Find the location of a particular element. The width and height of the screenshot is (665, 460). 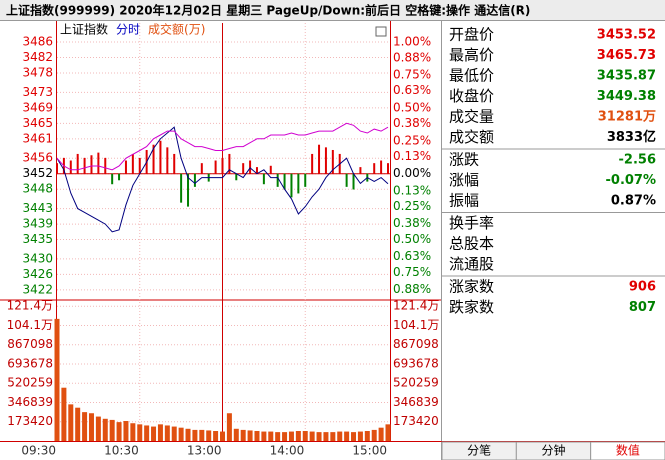

quote-value: 0.87% is located at coordinates (633, 201).